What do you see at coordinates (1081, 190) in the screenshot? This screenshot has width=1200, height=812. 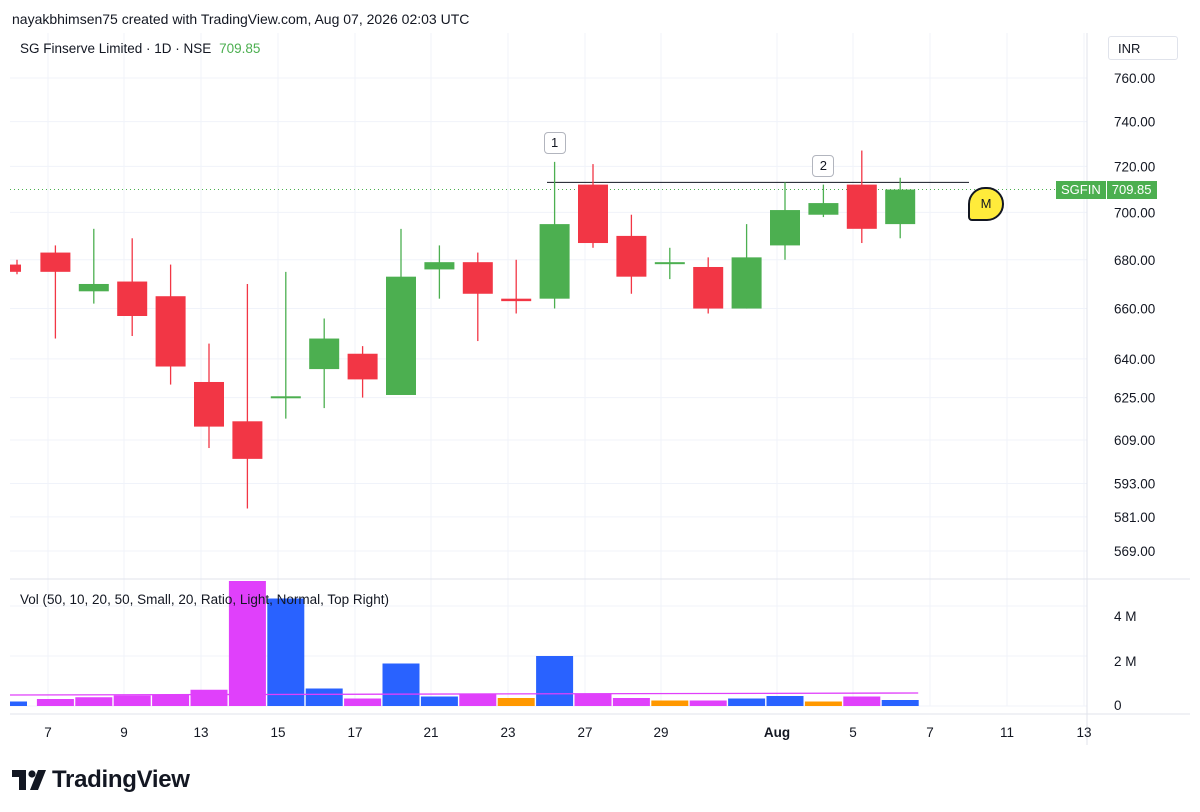 I see `ticker-symbol: SGFIN` at bounding box center [1081, 190].